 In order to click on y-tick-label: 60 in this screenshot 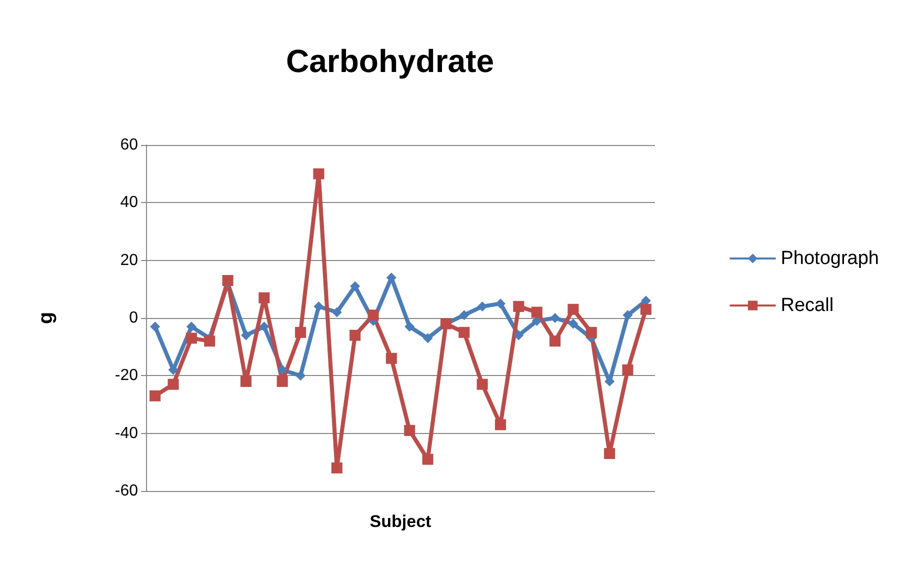, I will do `click(129, 145)`.